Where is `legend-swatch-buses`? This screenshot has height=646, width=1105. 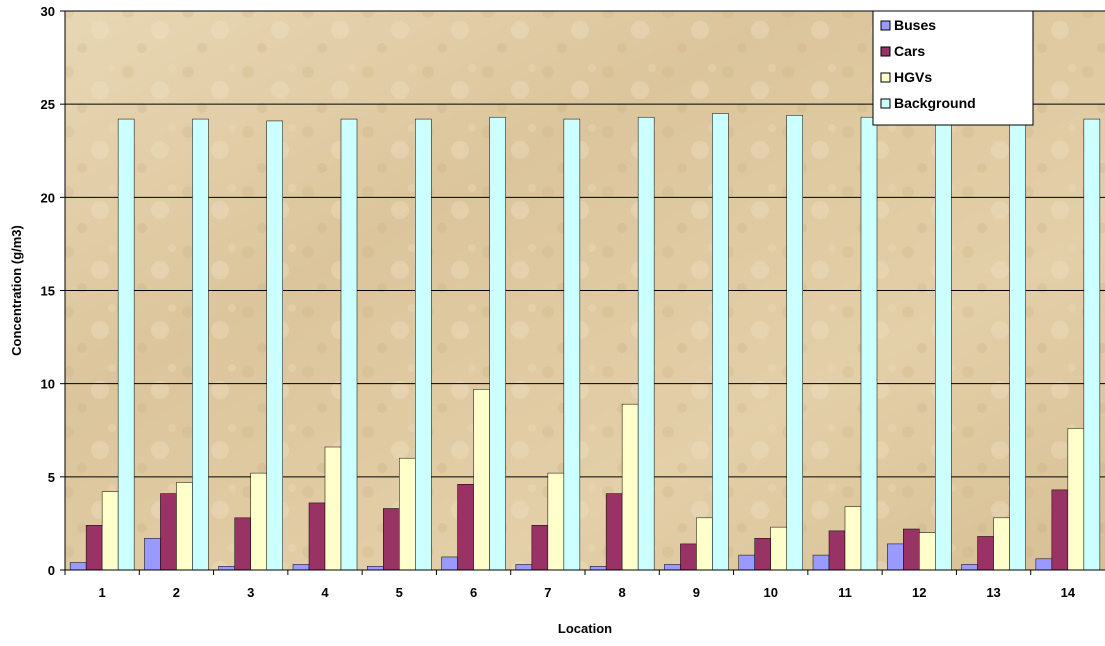 legend-swatch-buses is located at coordinates (885, 25).